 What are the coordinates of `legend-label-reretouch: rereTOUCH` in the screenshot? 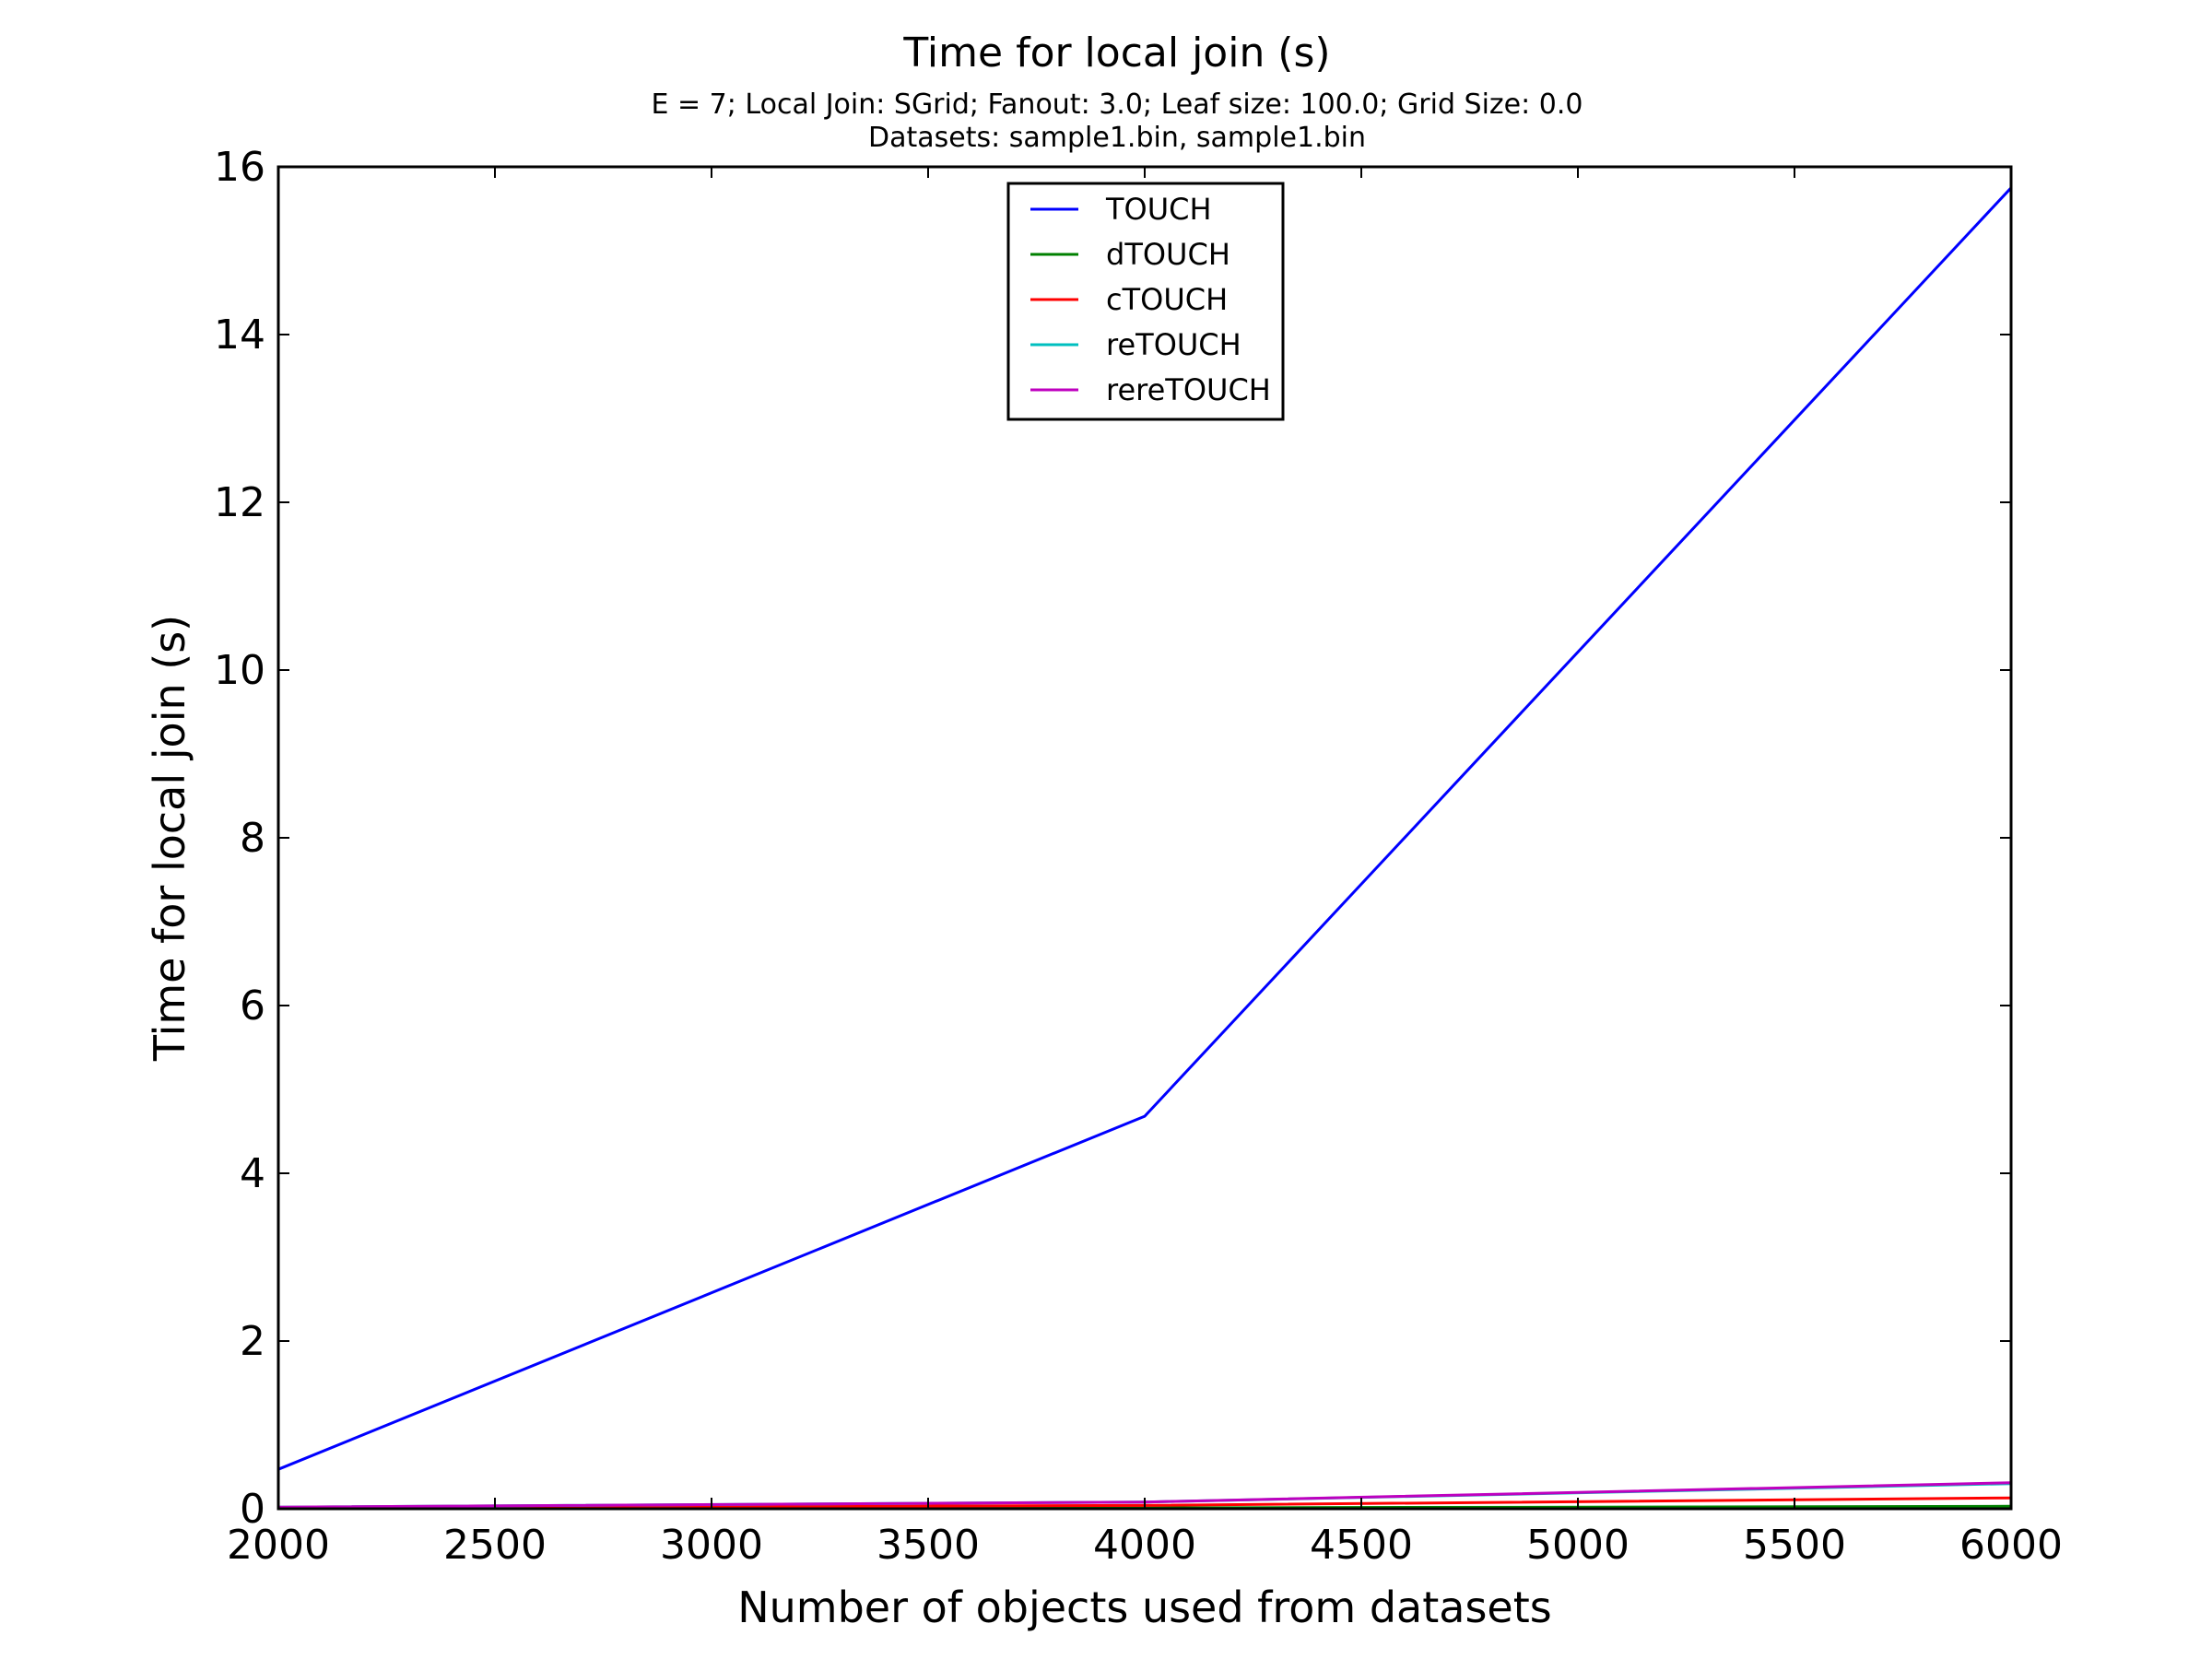 It's located at (1188, 389).